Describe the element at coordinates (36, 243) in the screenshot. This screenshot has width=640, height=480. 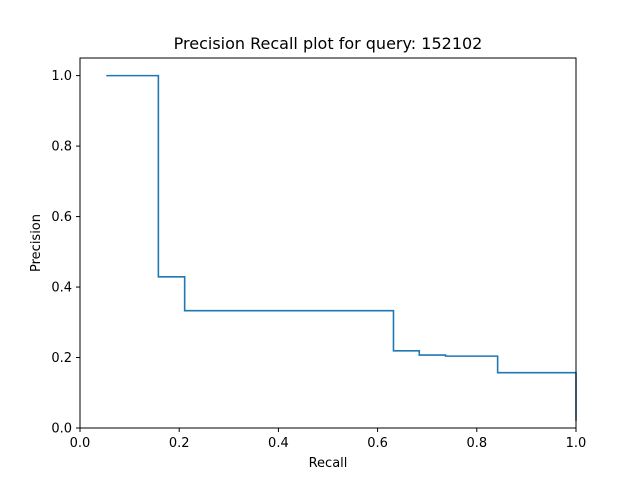
I see `y-axis-label: Precision` at that location.